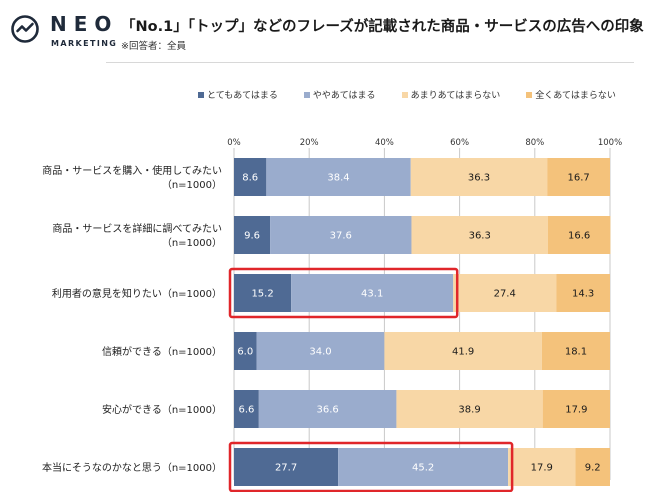 Image resolution: width=650 pixels, height=492 pixels. I want to click on data-label: 9.6, so click(252, 236).